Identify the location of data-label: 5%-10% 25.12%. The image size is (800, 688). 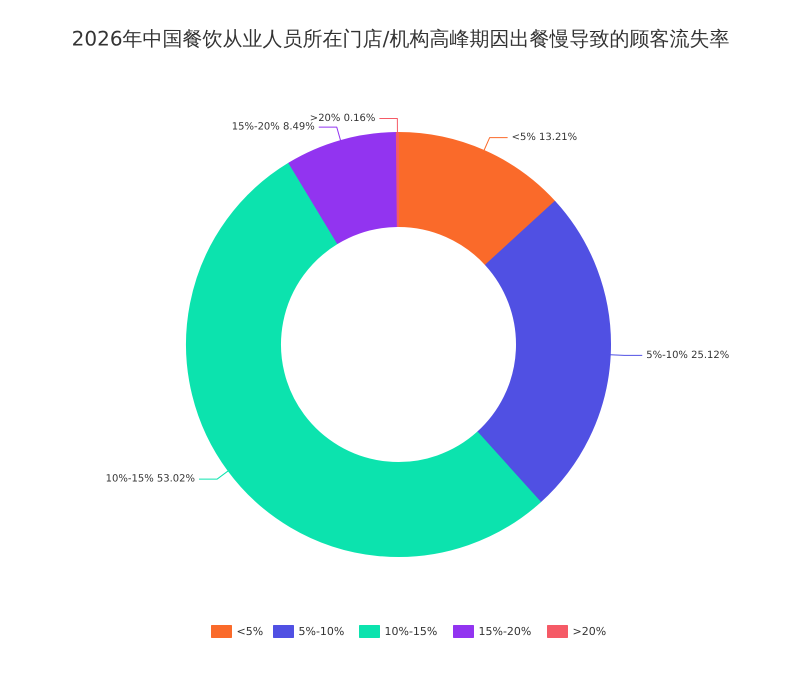
(688, 355).